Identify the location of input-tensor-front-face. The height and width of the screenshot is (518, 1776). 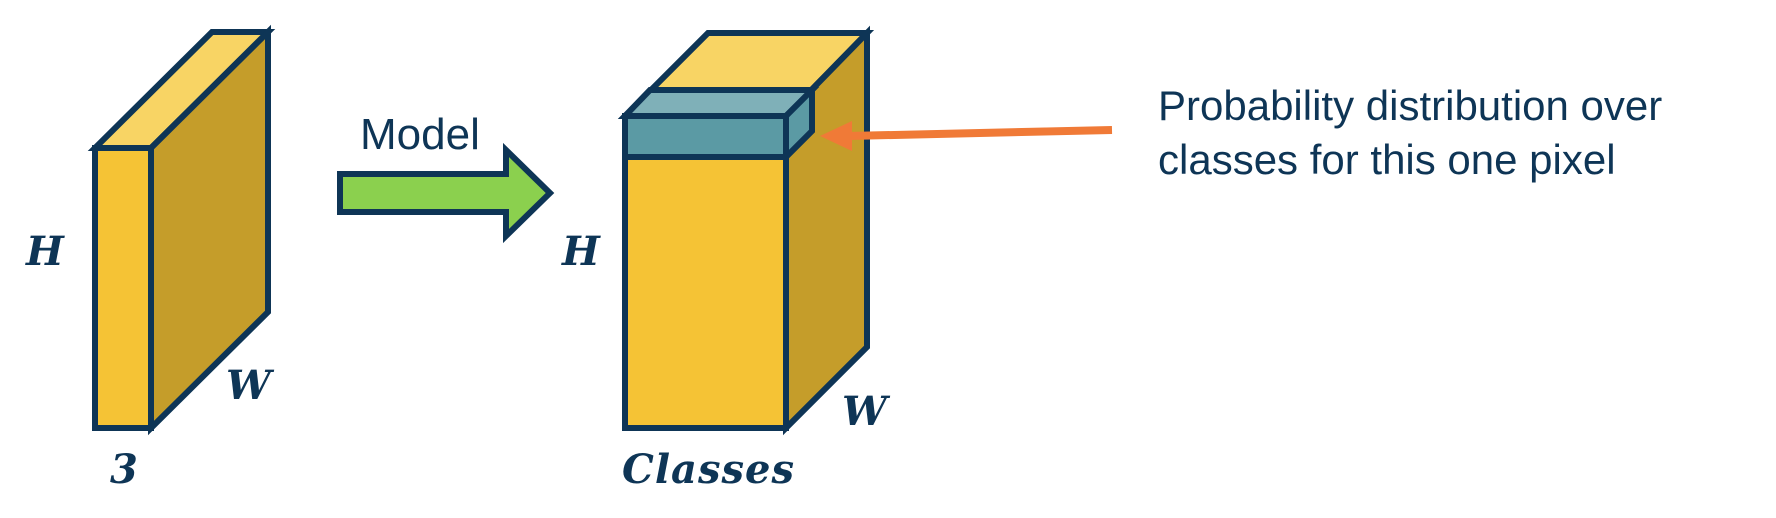
(123, 288).